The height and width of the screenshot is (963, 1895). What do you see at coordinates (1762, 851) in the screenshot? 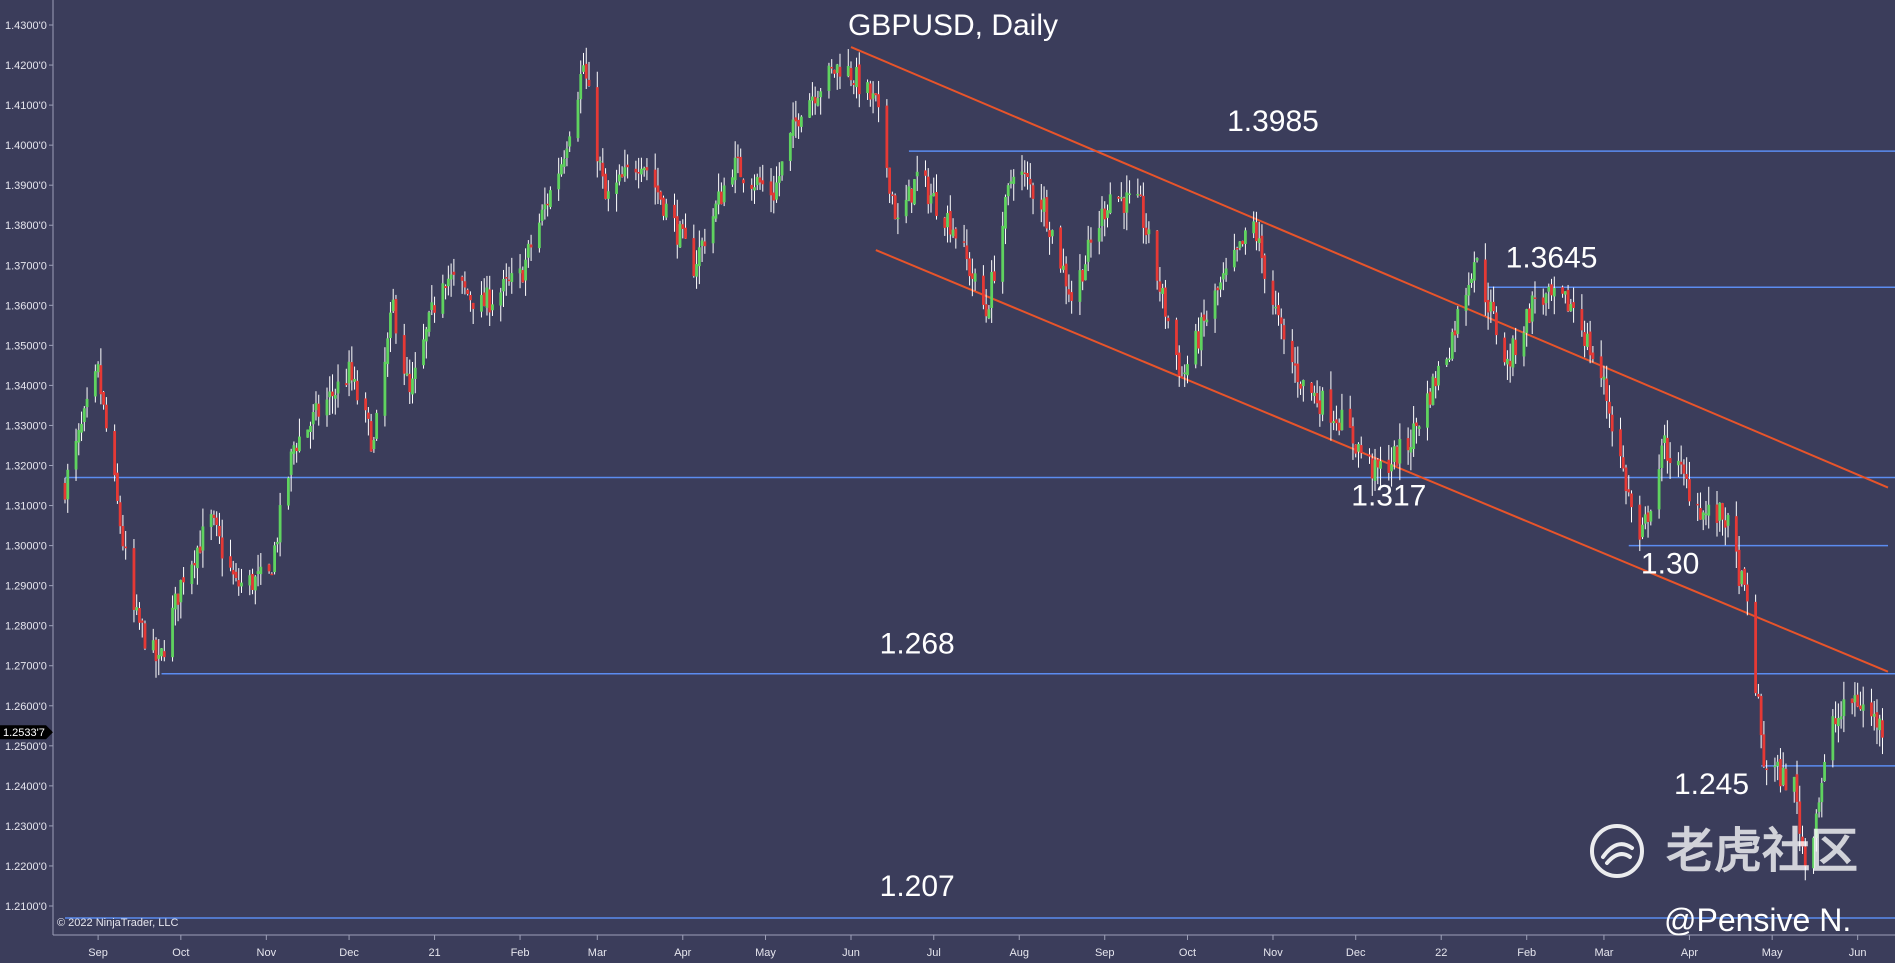
I see `brand-watermark: 老虎社区` at bounding box center [1762, 851].